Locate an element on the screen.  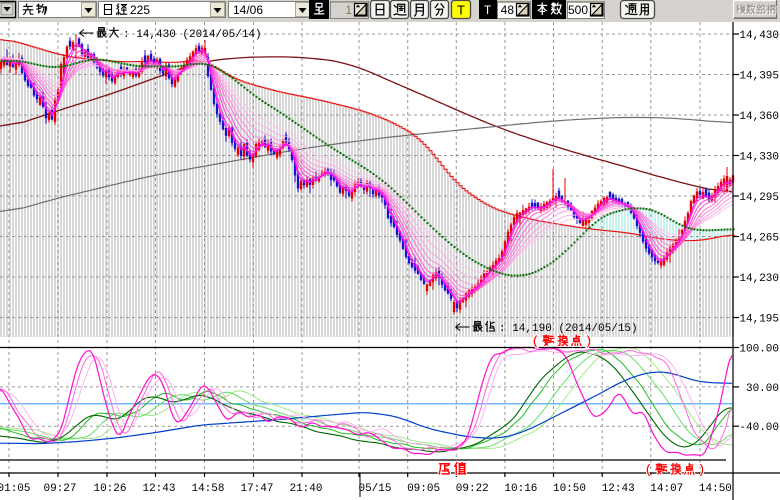
svg-text: 30.00 is located at coordinates (762, 389).